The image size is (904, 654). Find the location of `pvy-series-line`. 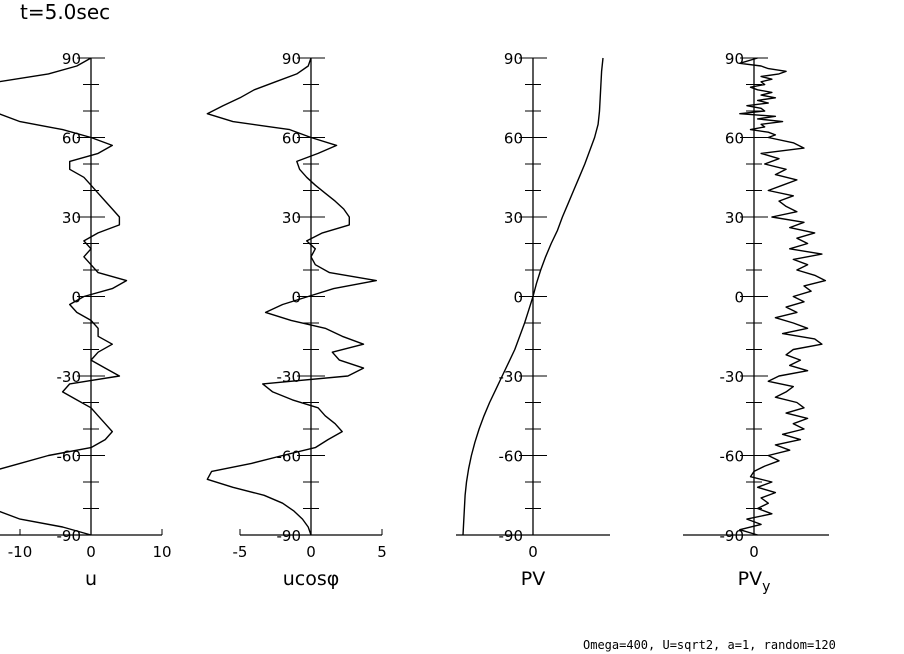

pvy-series-line is located at coordinates (783, 296).